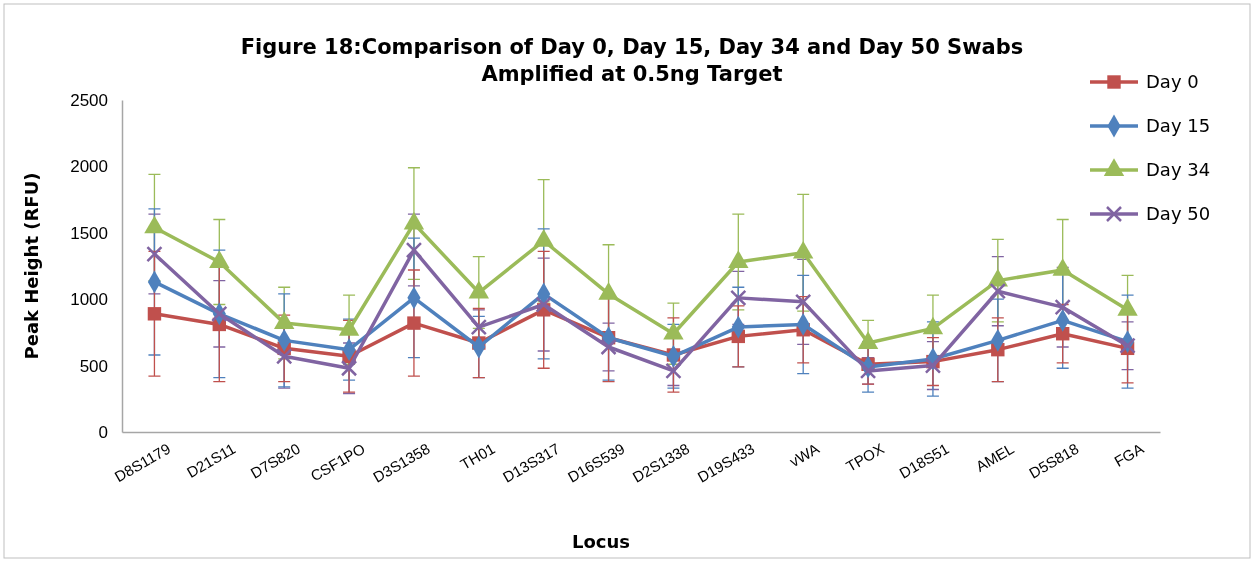 This screenshot has height=563, width=1255. I want to click on y-tick-label: 2000, so click(89, 167).